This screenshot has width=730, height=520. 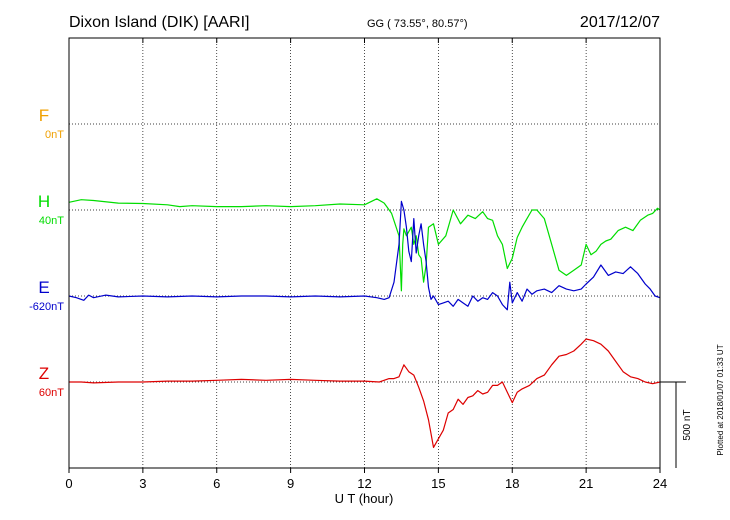 What do you see at coordinates (364, 498) in the screenshot?
I see `x-axis-label: U T (hour)` at bounding box center [364, 498].